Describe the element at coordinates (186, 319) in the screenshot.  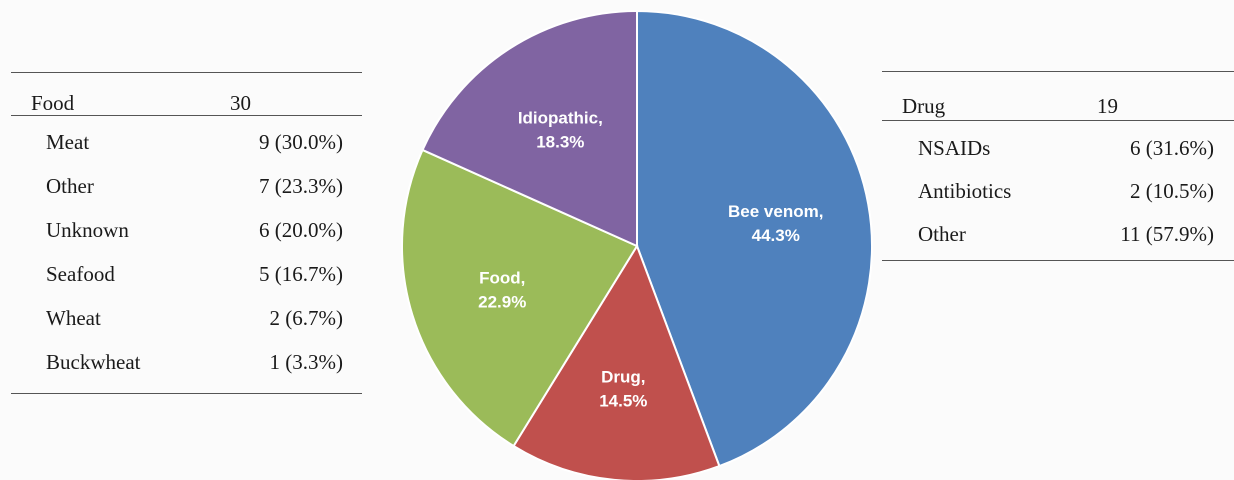
I see `table-row: Wheat 2 (6.7%)` at that location.